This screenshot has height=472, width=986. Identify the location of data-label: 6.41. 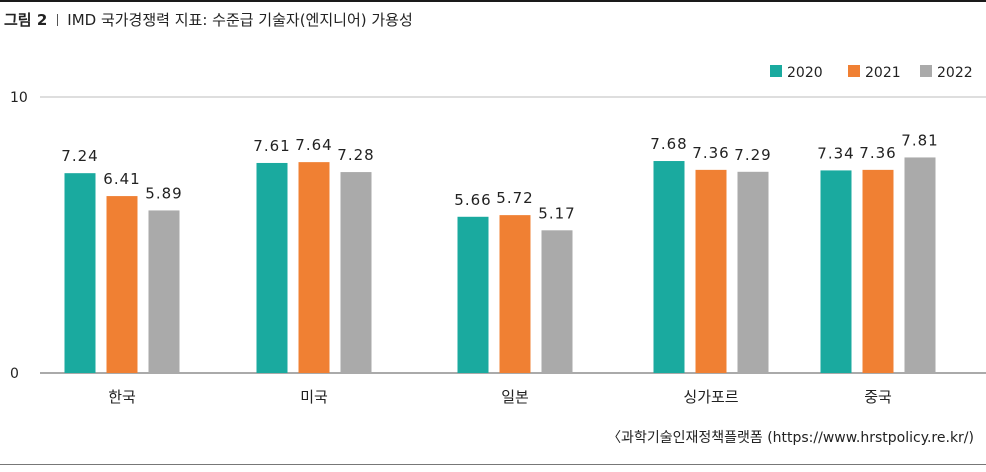
(121, 179).